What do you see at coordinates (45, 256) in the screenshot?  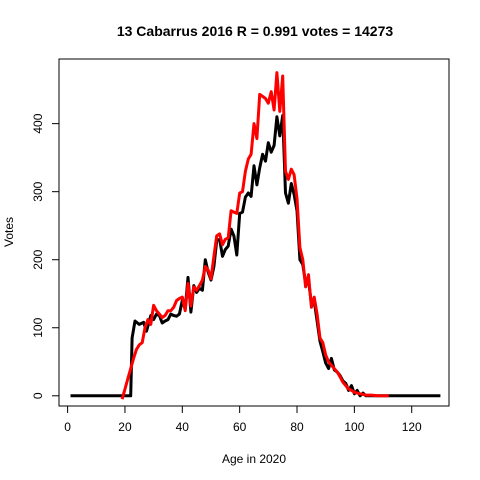 I see `y-axis: 0 100 200 300 400` at bounding box center [45, 256].